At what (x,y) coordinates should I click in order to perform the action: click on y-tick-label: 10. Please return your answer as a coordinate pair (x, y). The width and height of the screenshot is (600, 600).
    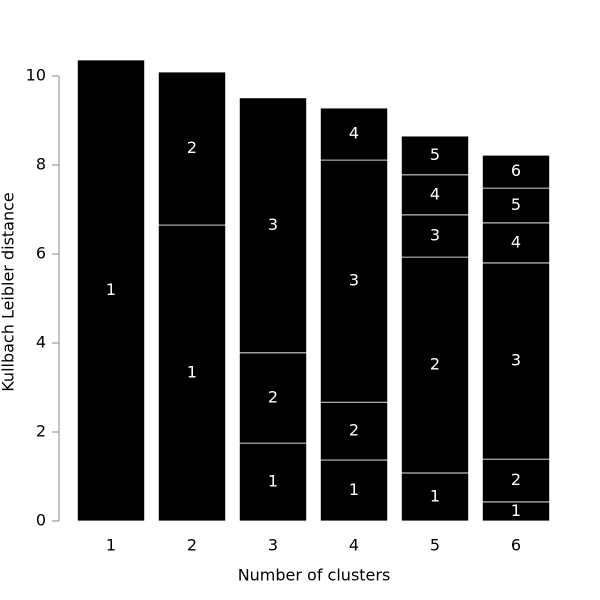
    Looking at the image, I should click on (36, 75).